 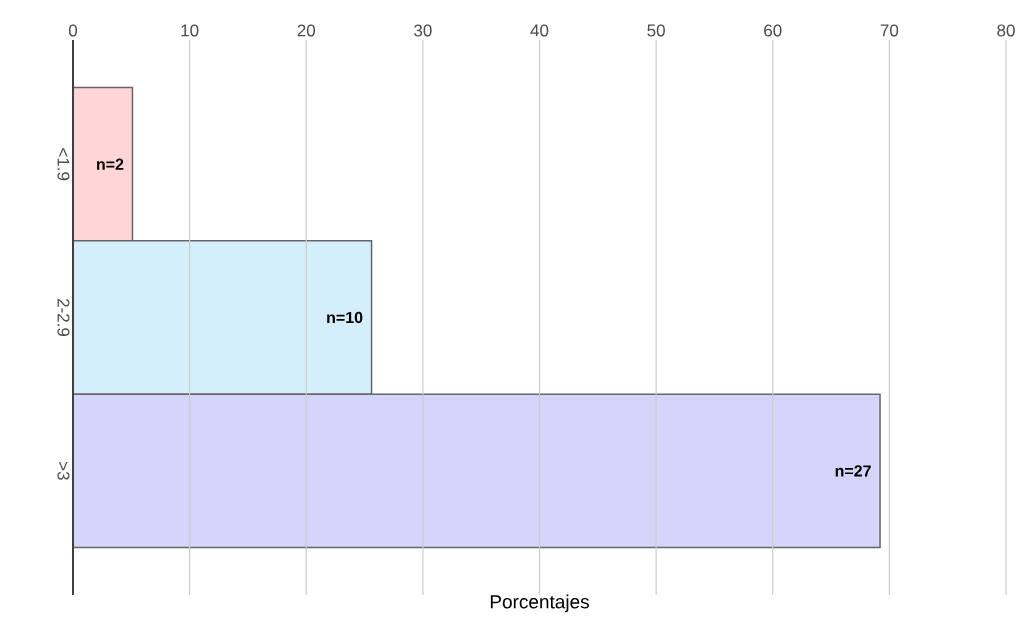 What do you see at coordinates (773, 30) in the screenshot?
I see `x-tick-label: 60` at bounding box center [773, 30].